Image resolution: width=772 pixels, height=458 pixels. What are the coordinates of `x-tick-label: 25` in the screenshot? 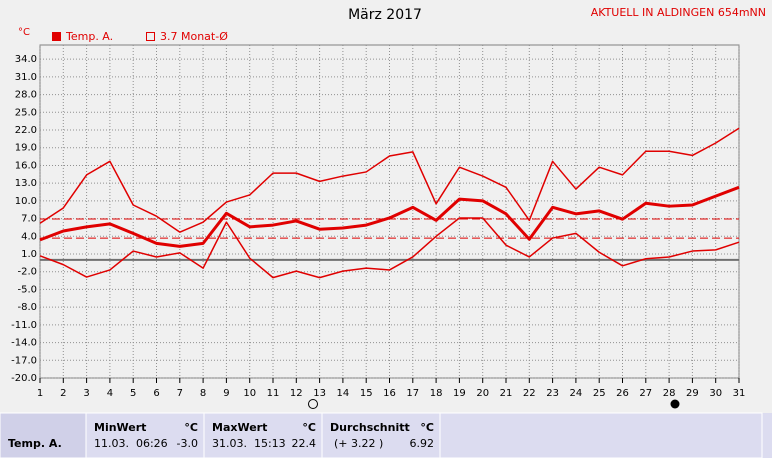 It's located at (599, 393).